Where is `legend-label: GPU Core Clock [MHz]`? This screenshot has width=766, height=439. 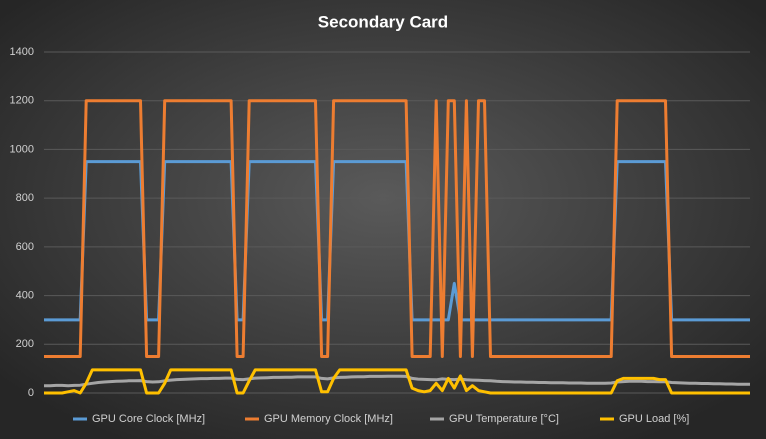
legend-label: GPU Core Clock [MHz] is located at coordinates (148, 419).